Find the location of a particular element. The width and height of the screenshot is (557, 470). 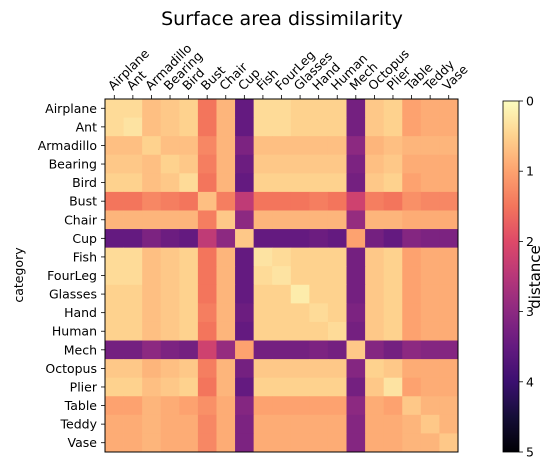

y-tick-label: Armadillo is located at coordinates (67, 145).